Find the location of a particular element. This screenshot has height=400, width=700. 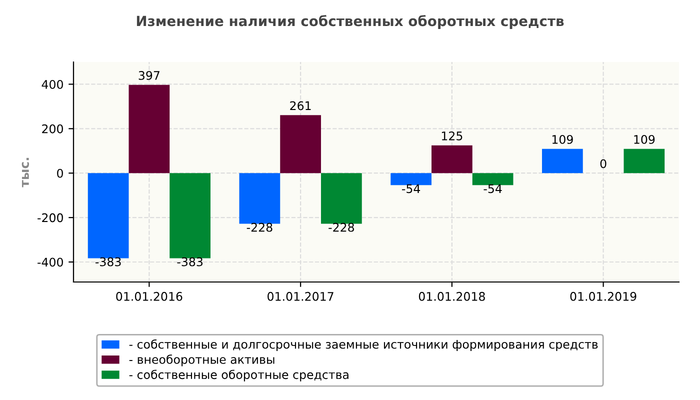

y-tick-label: -200 is located at coordinates (50, 217).